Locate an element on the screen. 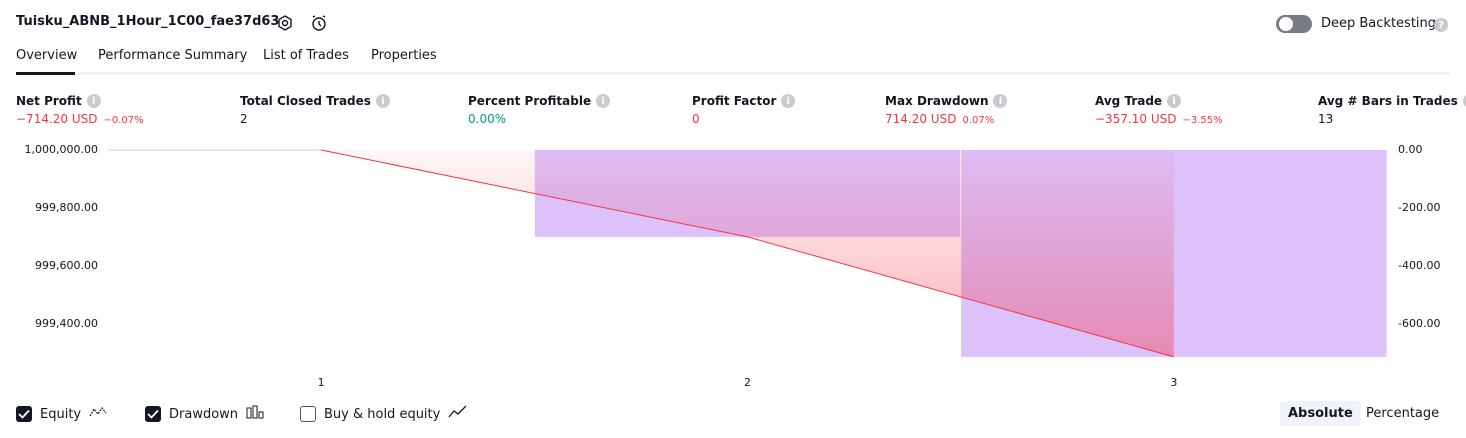 The width and height of the screenshot is (1466, 438). y-tick-label: 1,000,000.00 is located at coordinates (61, 149).